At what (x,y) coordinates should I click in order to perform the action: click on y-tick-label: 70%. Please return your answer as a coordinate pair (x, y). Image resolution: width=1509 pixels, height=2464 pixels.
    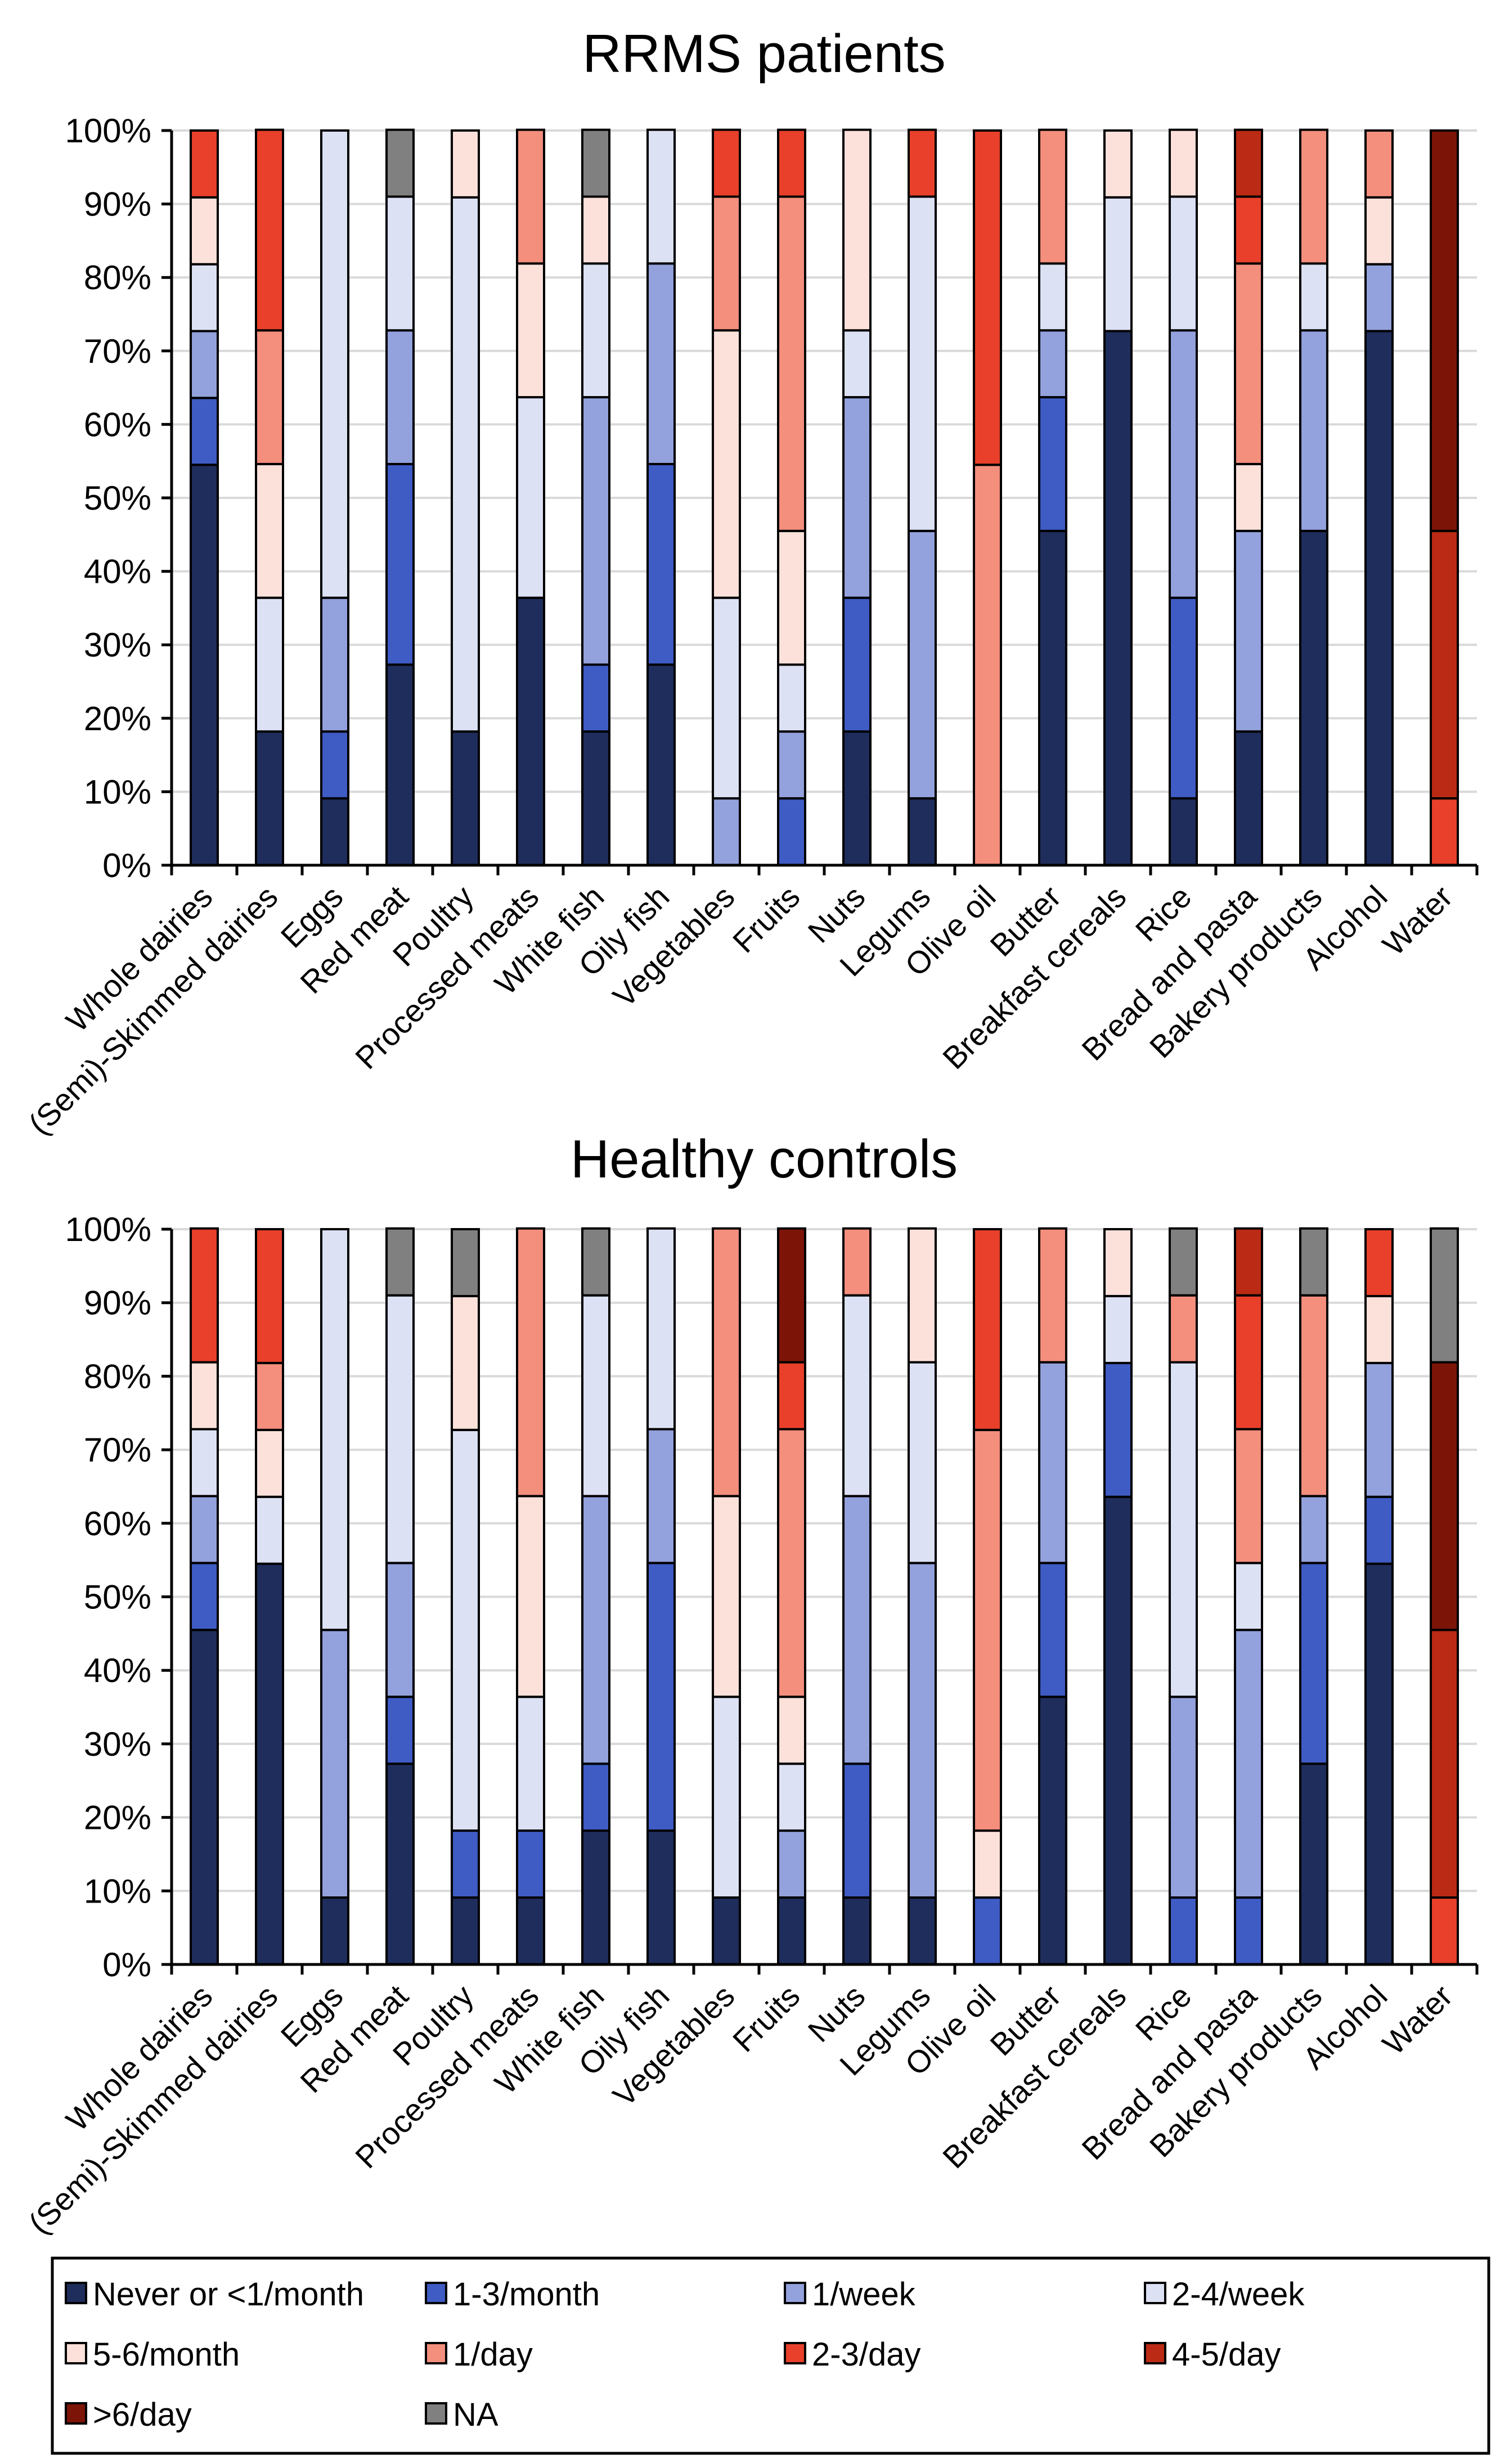
    Looking at the image, I should click on (117, 351).